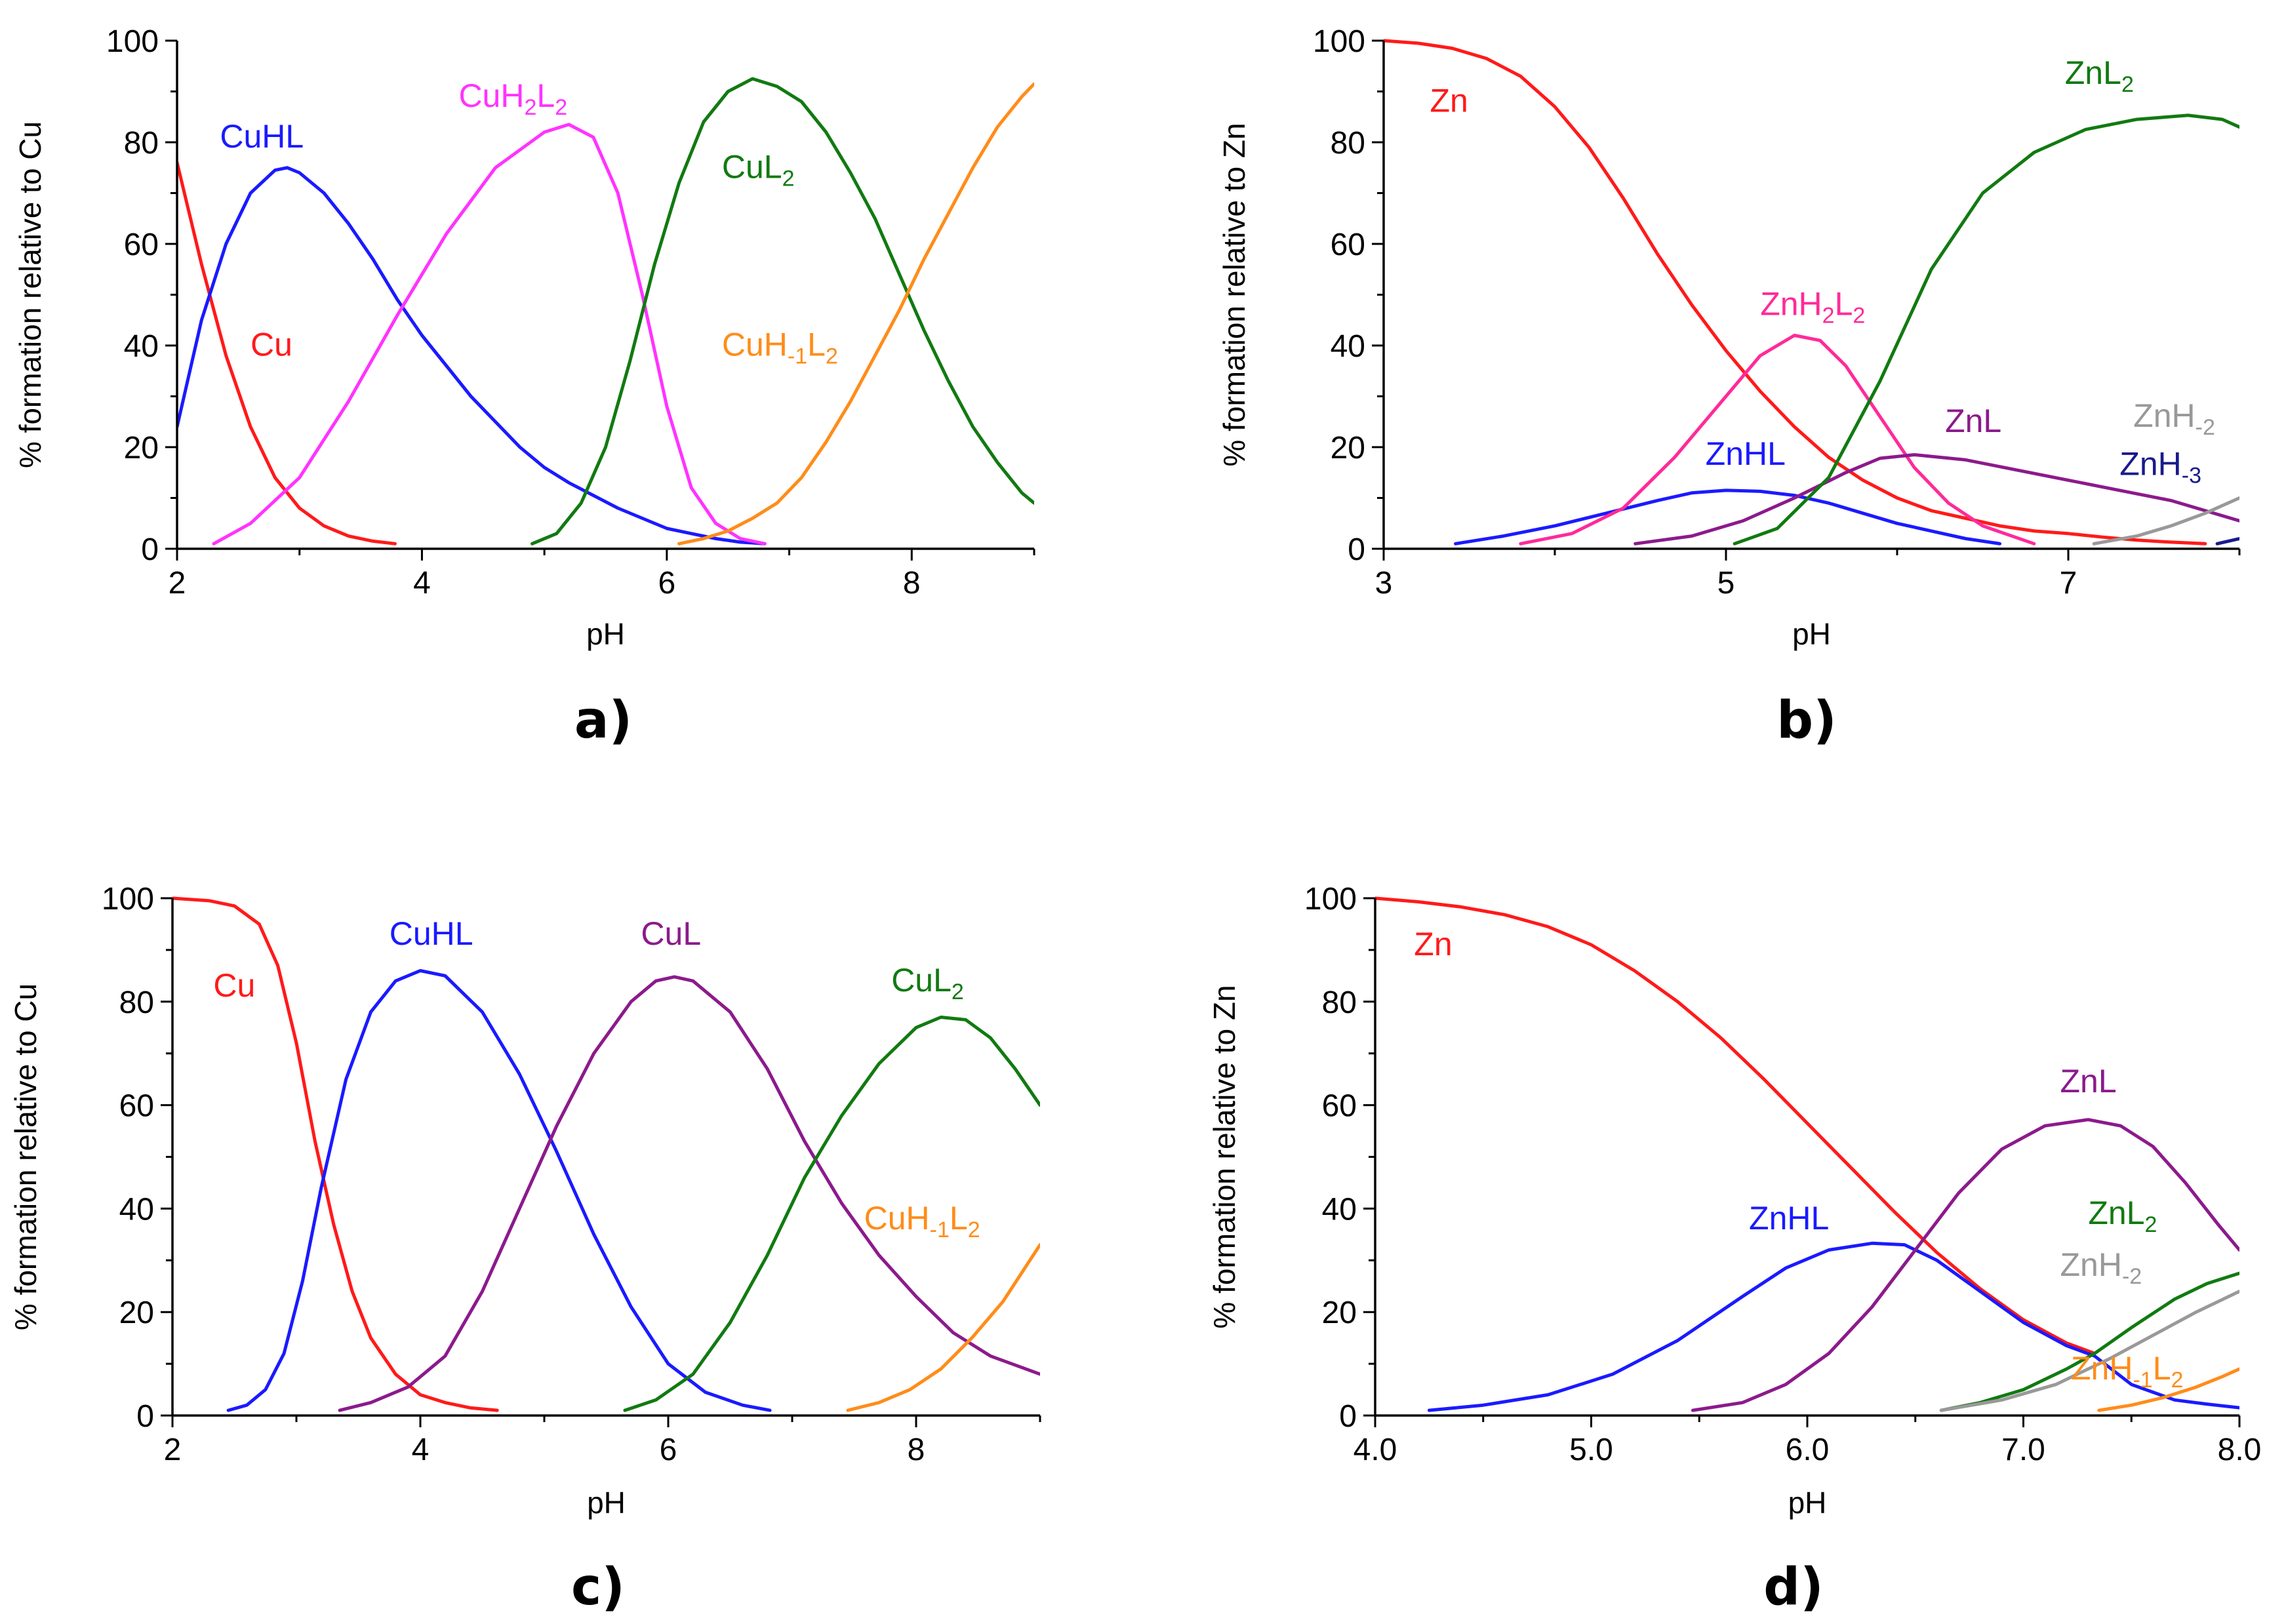 Image resolution: width=2286 pixels, height=1624 pixels. Describe the element at coordinates (142, 448) in the screenshot. I see `y-tick-label-a: 20` at that location.